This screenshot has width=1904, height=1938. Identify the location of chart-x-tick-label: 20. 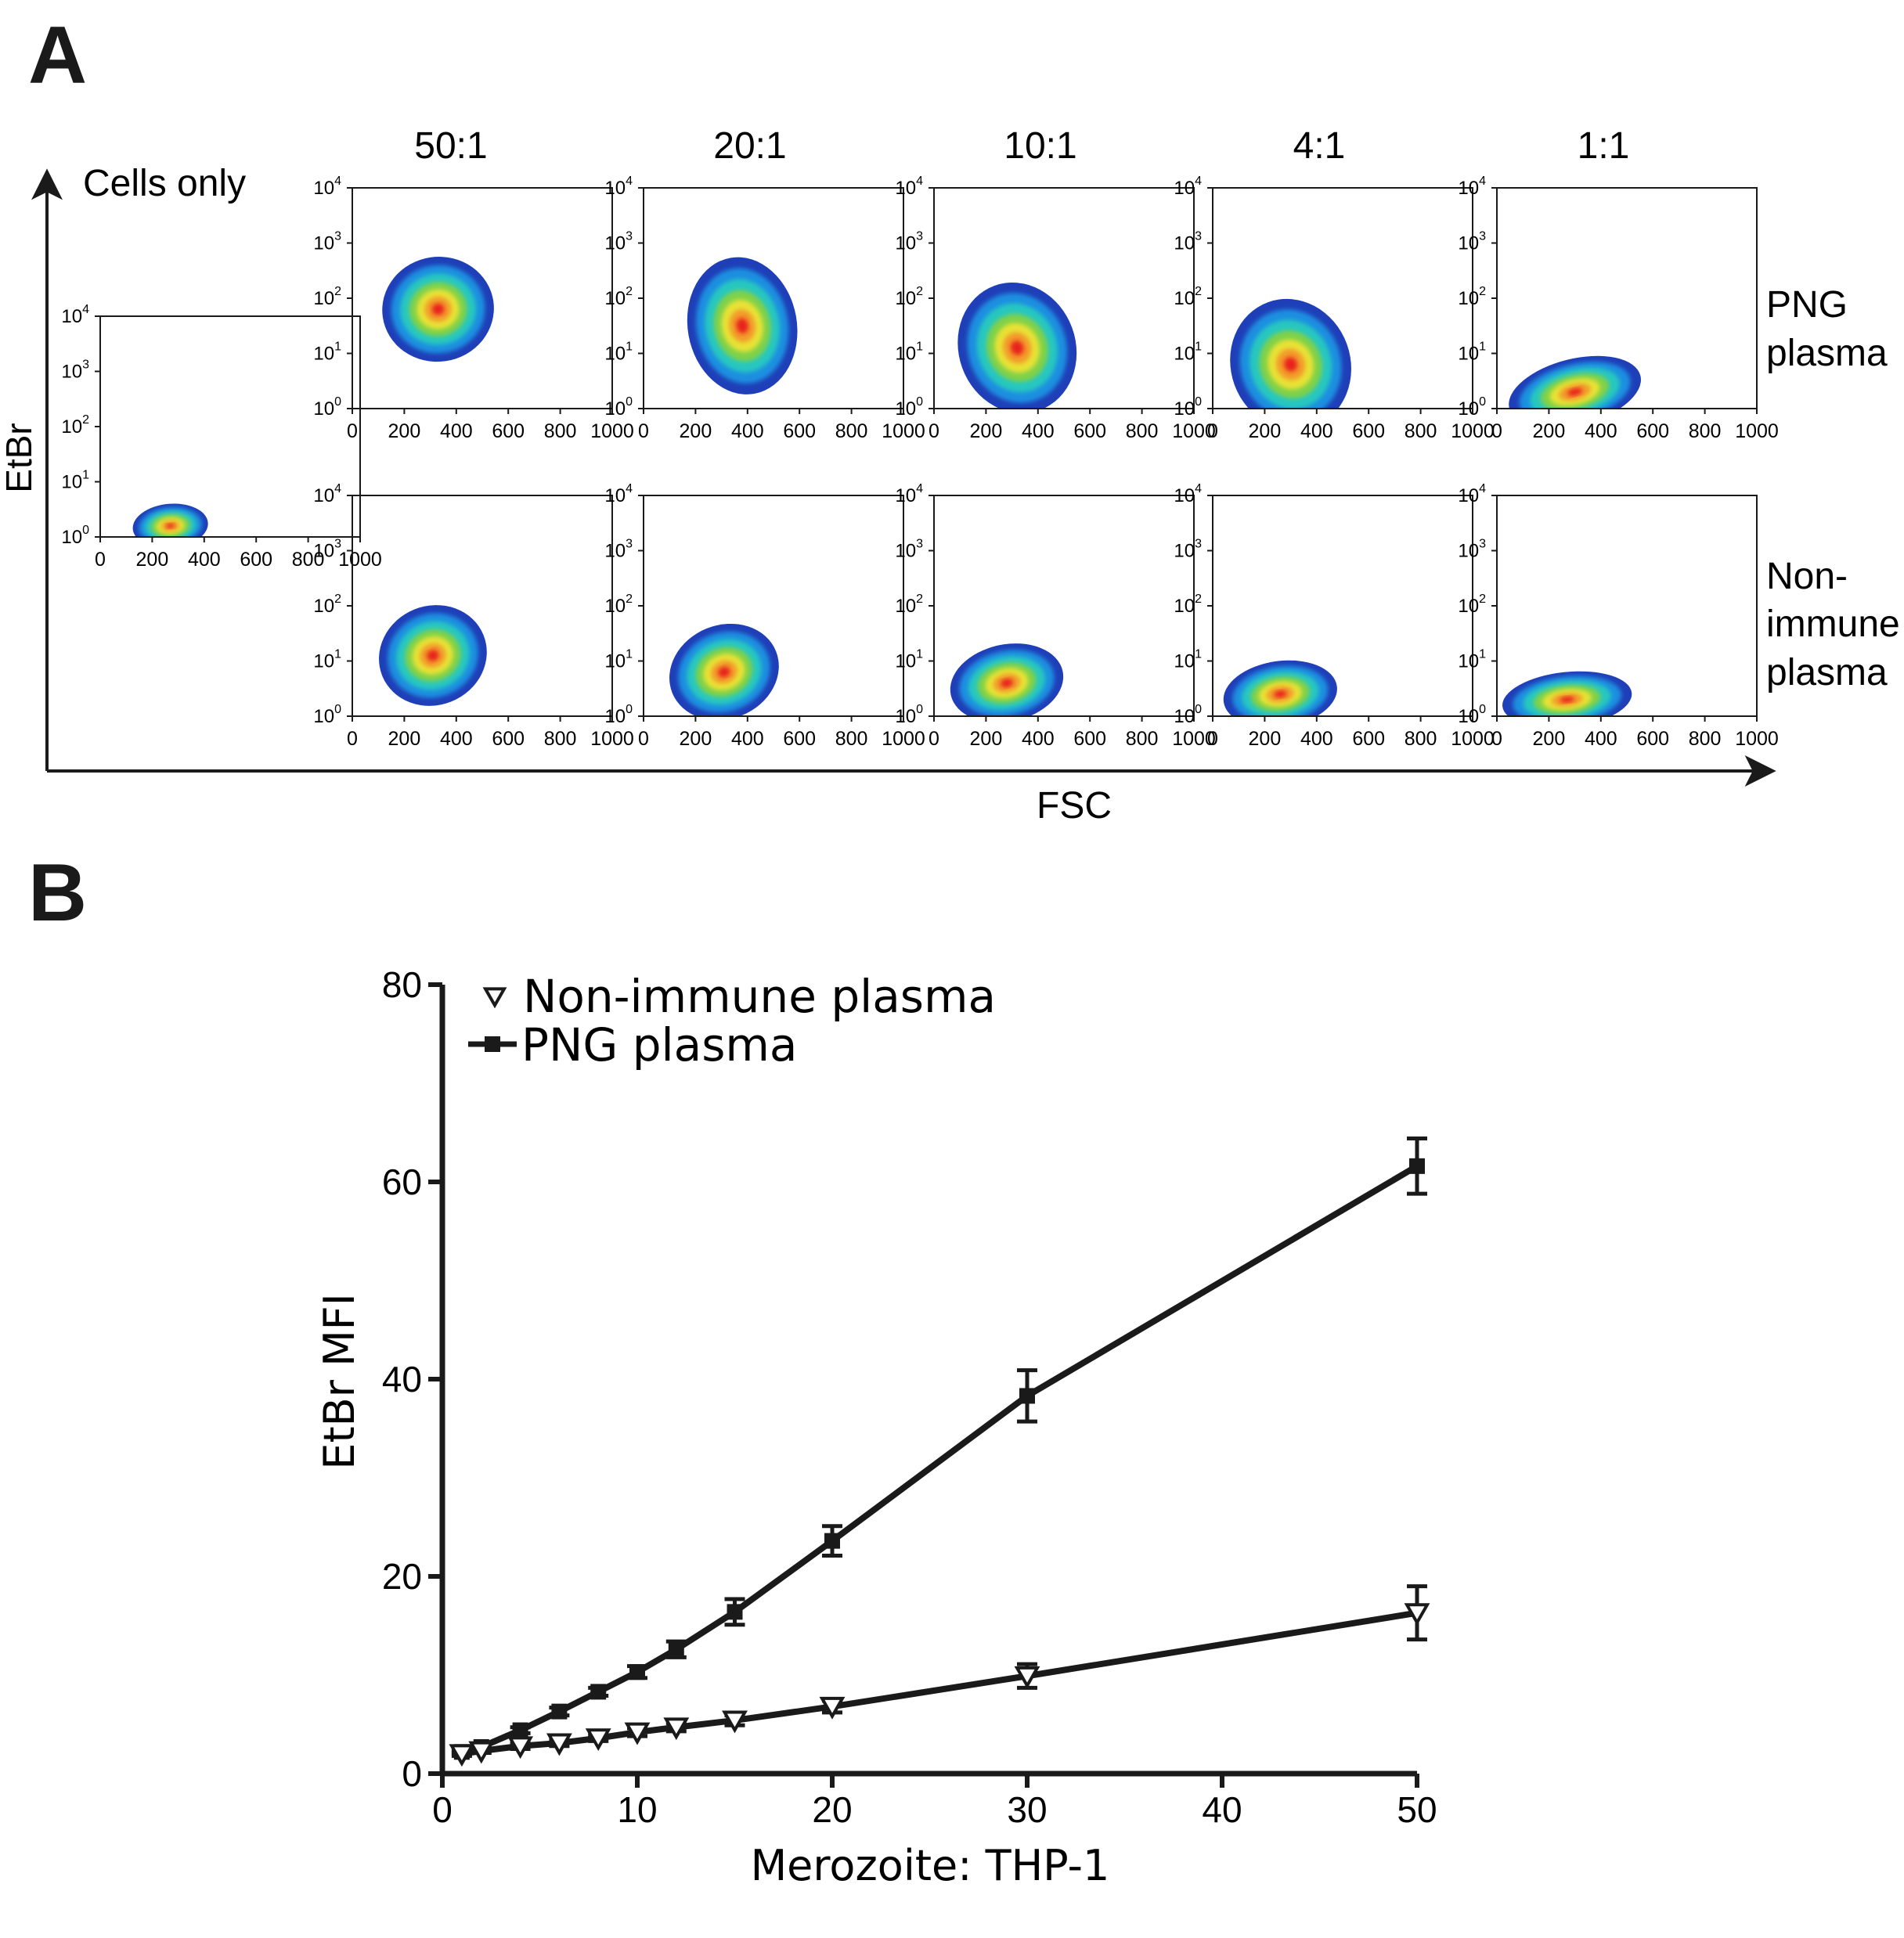
(832, 1809).